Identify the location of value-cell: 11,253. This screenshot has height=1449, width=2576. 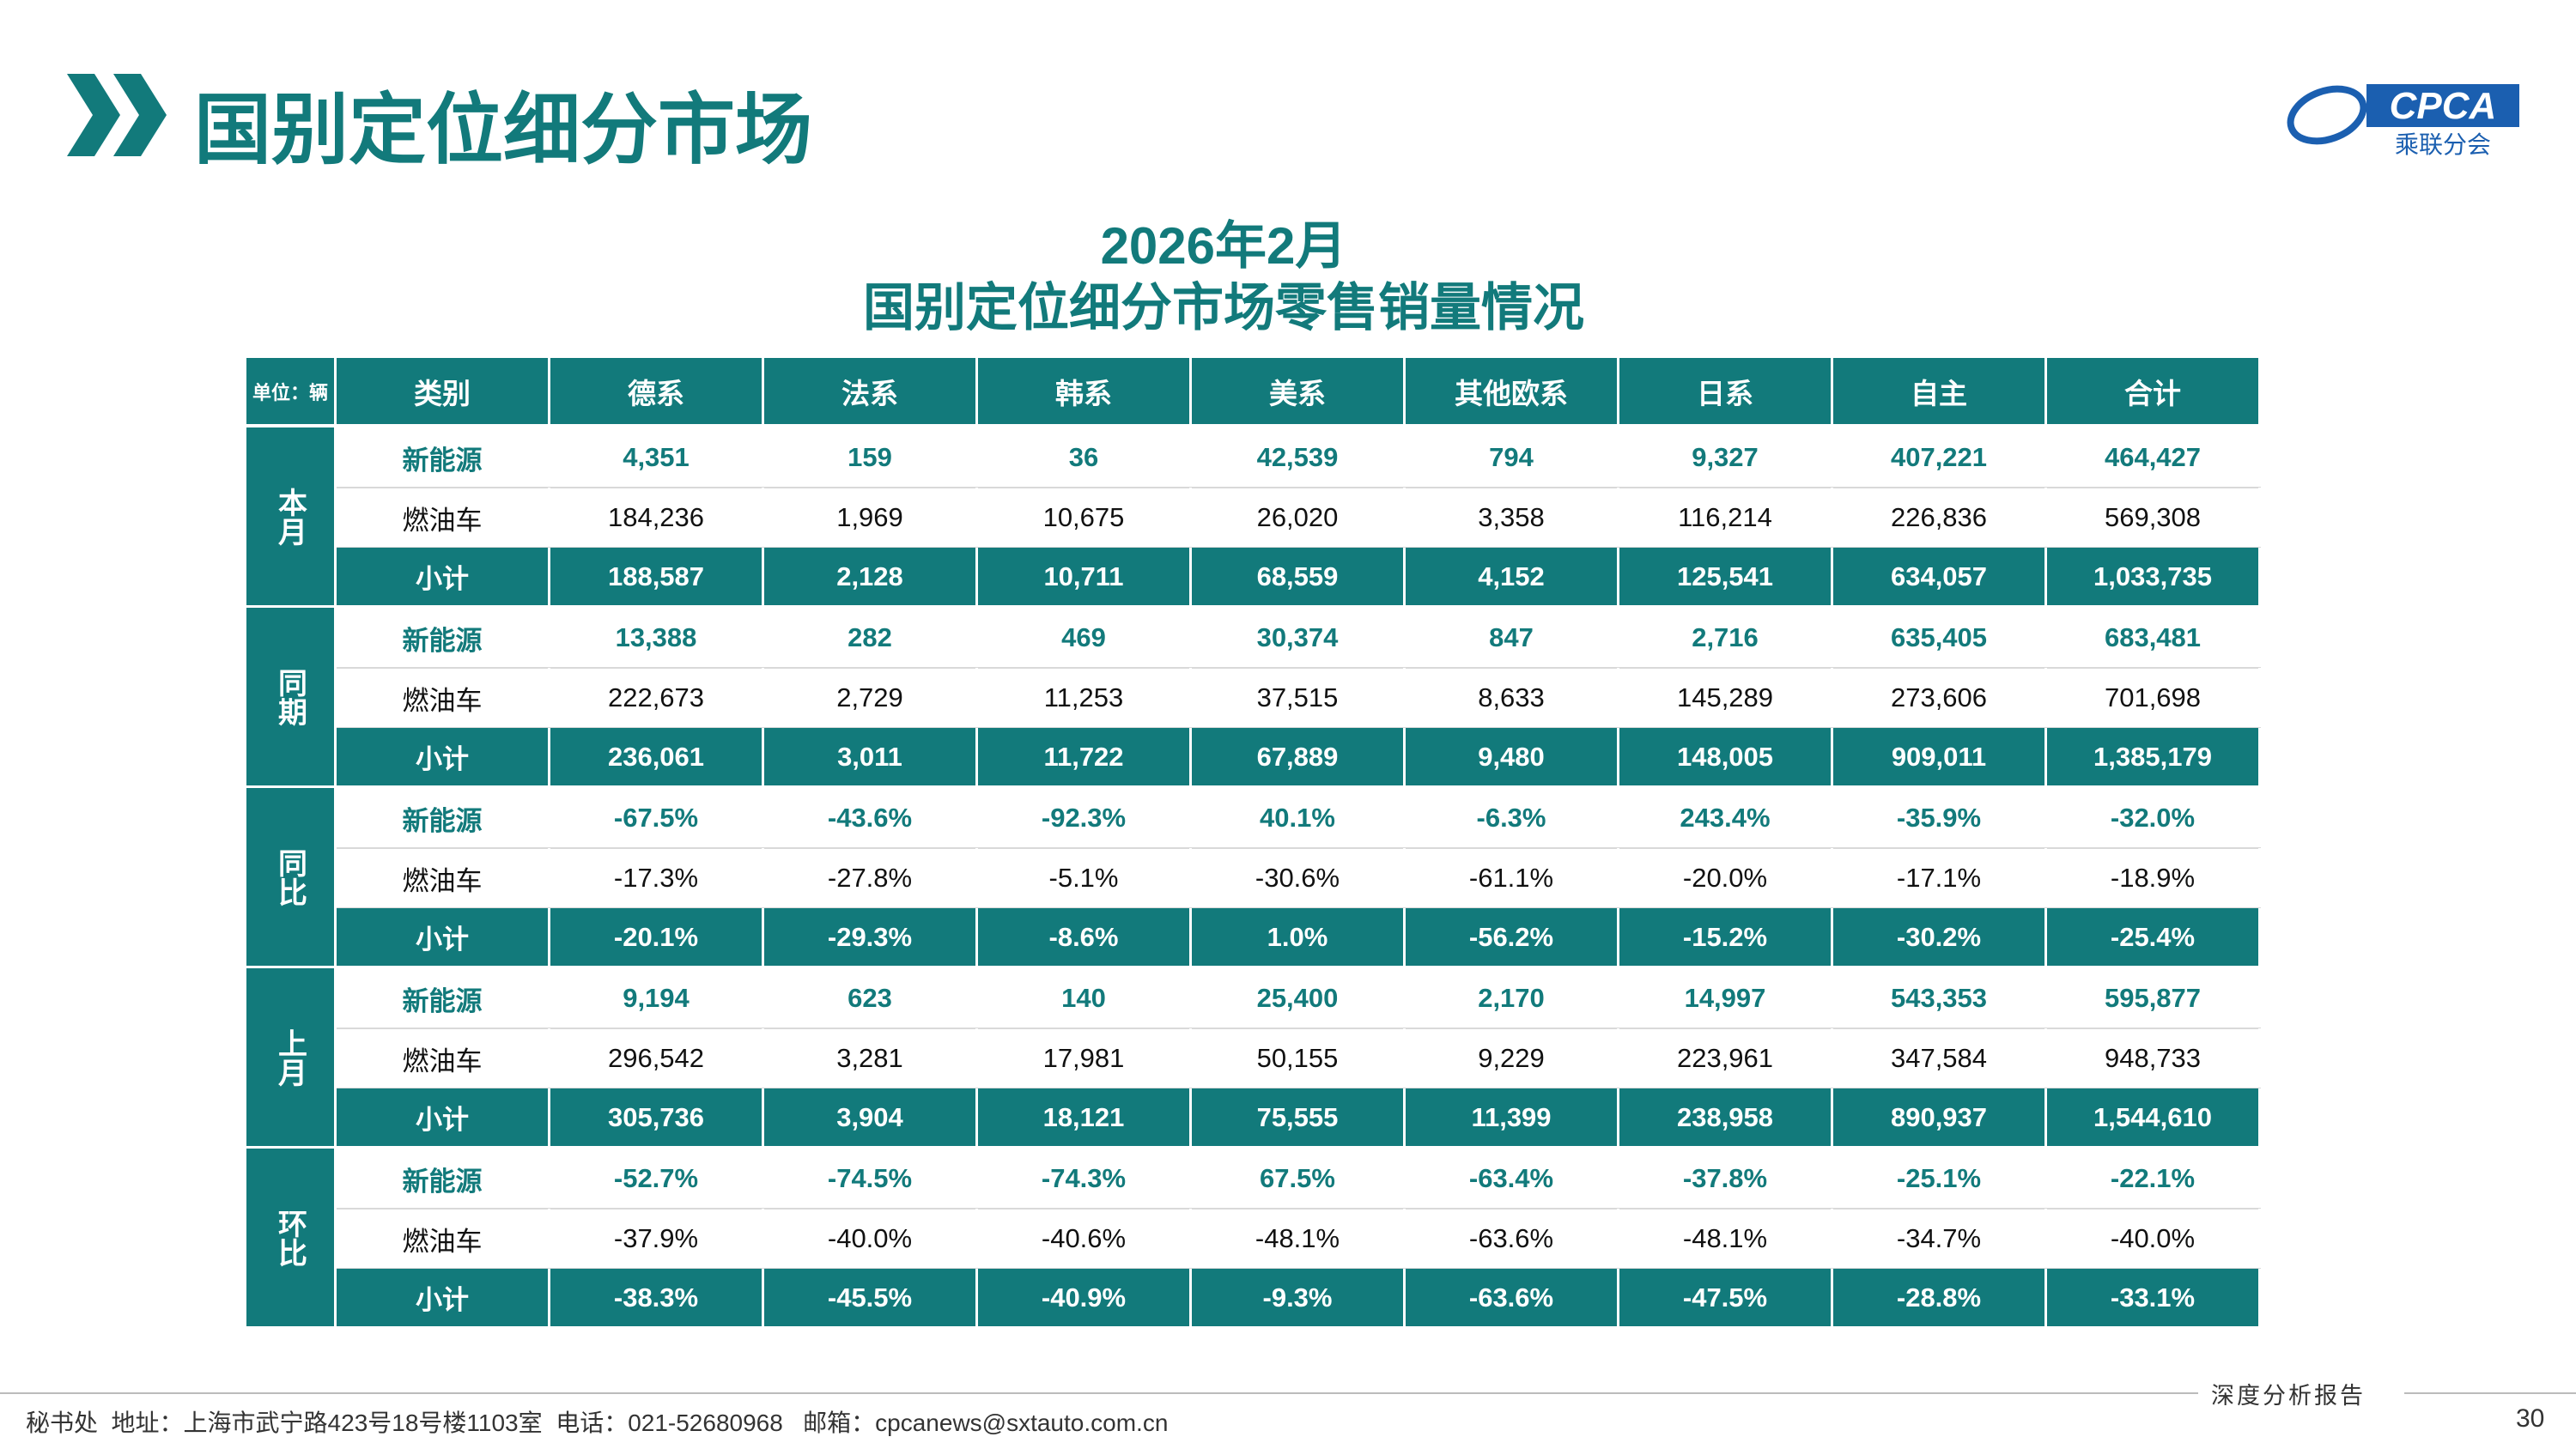
(1085, 698).